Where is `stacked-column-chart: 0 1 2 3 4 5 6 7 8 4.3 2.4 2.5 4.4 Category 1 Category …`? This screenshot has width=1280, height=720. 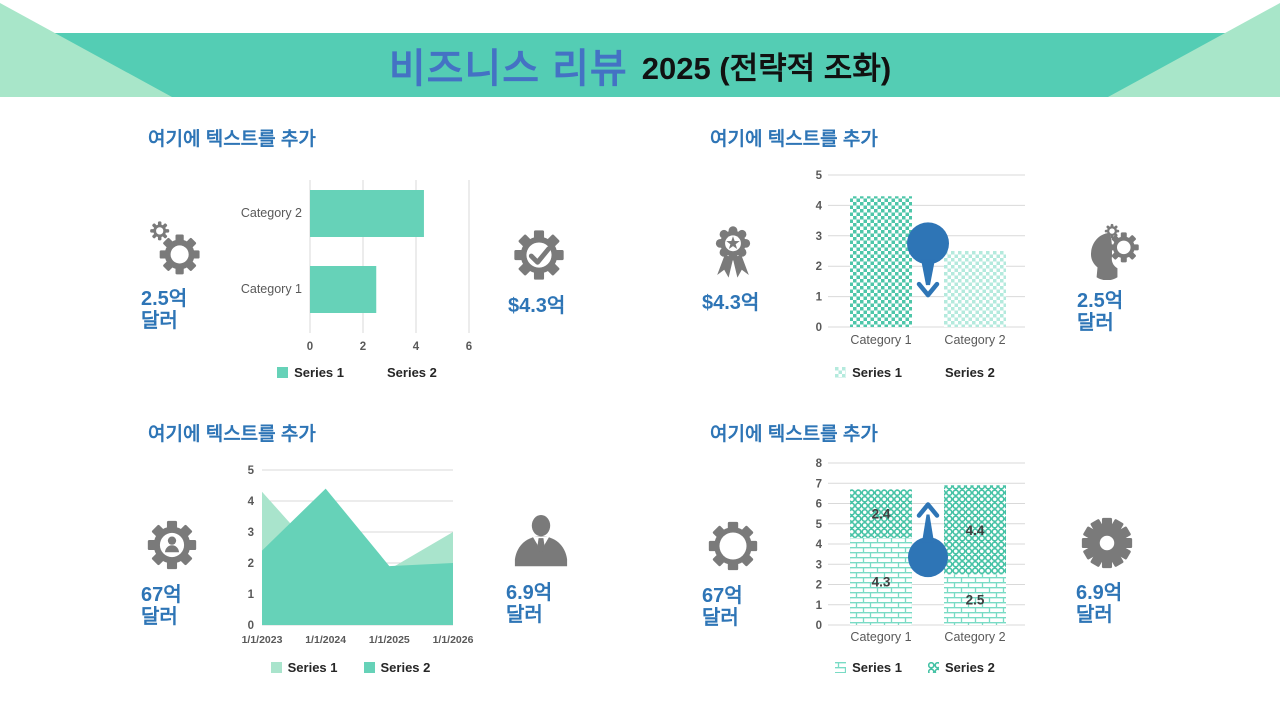
stacked-column-chart: 0 1 2 3 4 5 6 7 8 4.3 2.4 2.5 4.4 Category 1 Category … is located at coordinates (920, 551).